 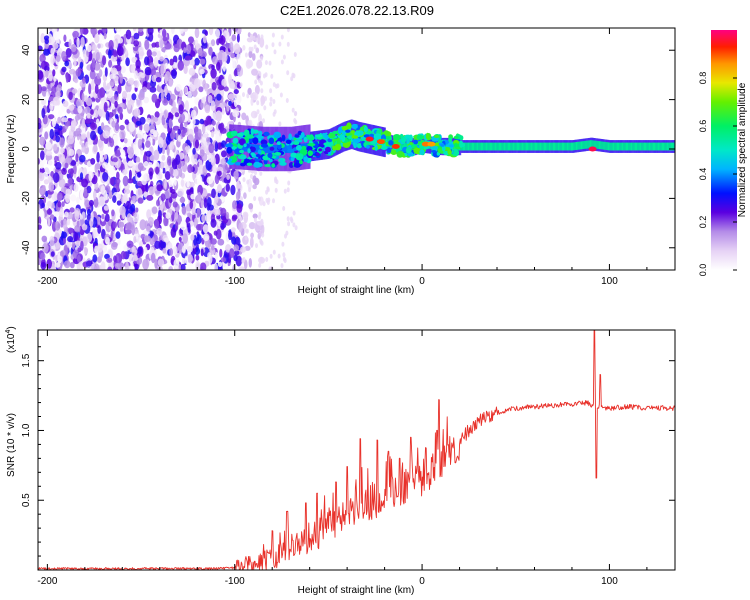 I want to click on snr-x-tick-label: 0, so click(x=422, y=581).